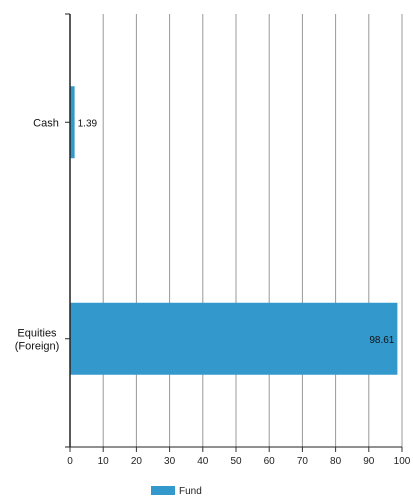 Image resolution: width=413 pixels, height=503 pixels. What do you see at coordinates (270, 461) in the screenshot?
I see `x-tick-label: 60` at bounding box center [270, 461].